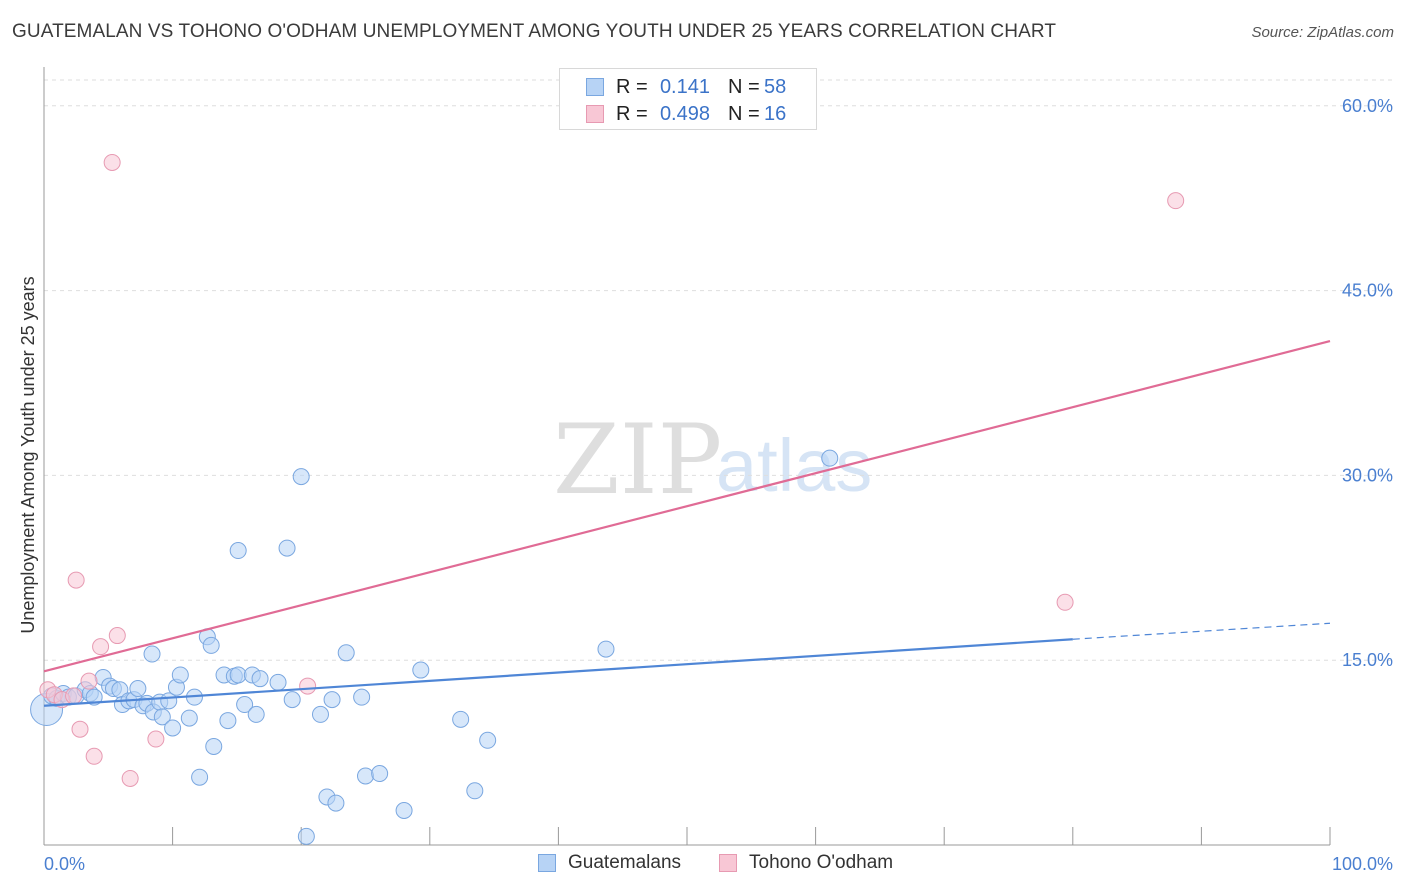 This screenshot has height=892, width=1406. What do you see at coordinates (625, 862) in the screenshot?
I see `bottom-legend-label: Guatemalans` at bounding box center [625, 862].